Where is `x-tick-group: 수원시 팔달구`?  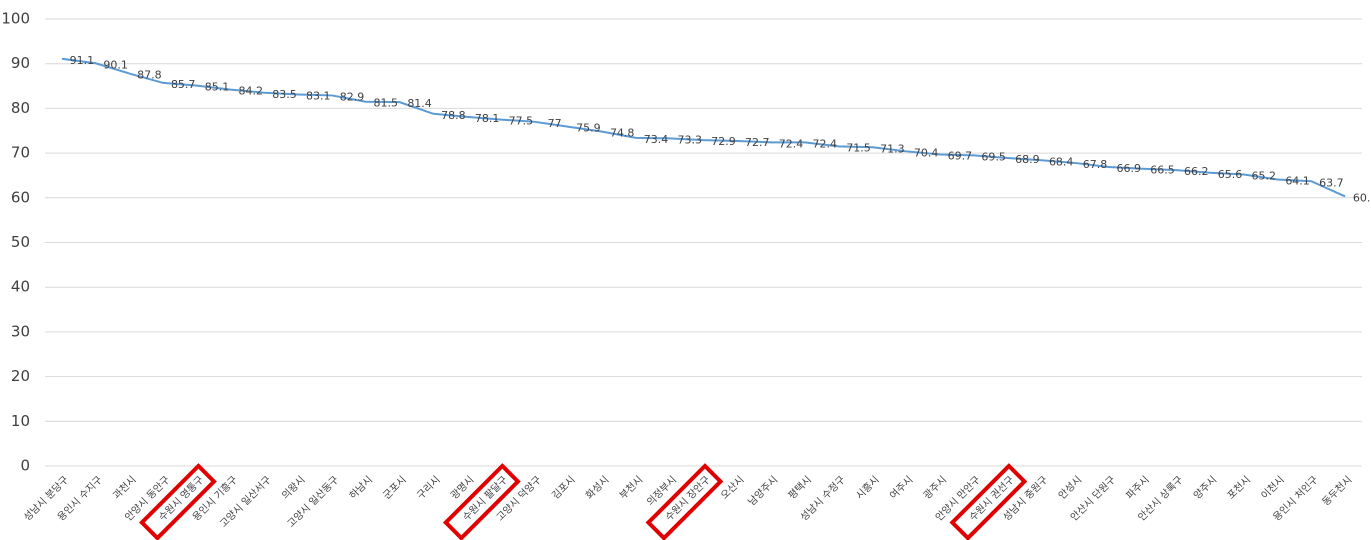 x-tick-group: 수원시 팔달구 is located at coordinates (481, 501).